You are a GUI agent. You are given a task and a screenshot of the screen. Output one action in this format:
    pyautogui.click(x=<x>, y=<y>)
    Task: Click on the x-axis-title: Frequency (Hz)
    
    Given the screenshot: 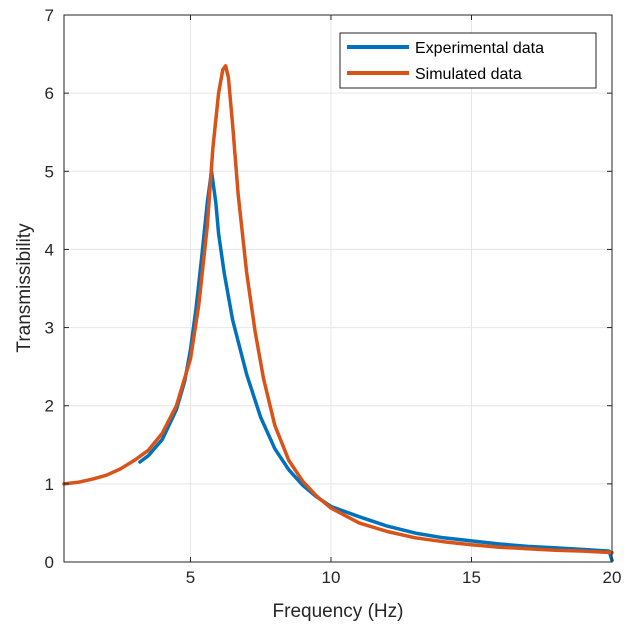 What is the action you would take?
    pyautogui.click(x=338, y=611)
    